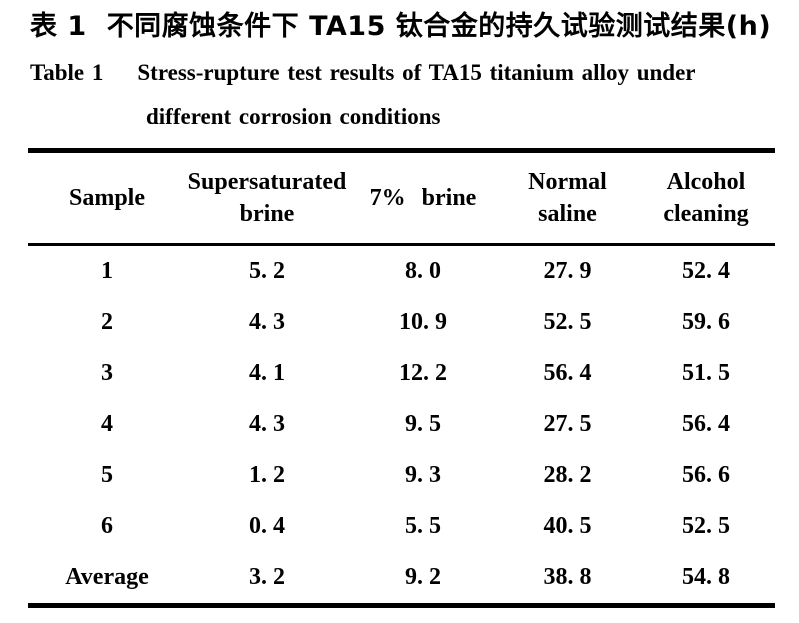  Describe the element at coordinates (706, 322) in the screenshot. I see `value-cell: 59. 6` at that location.